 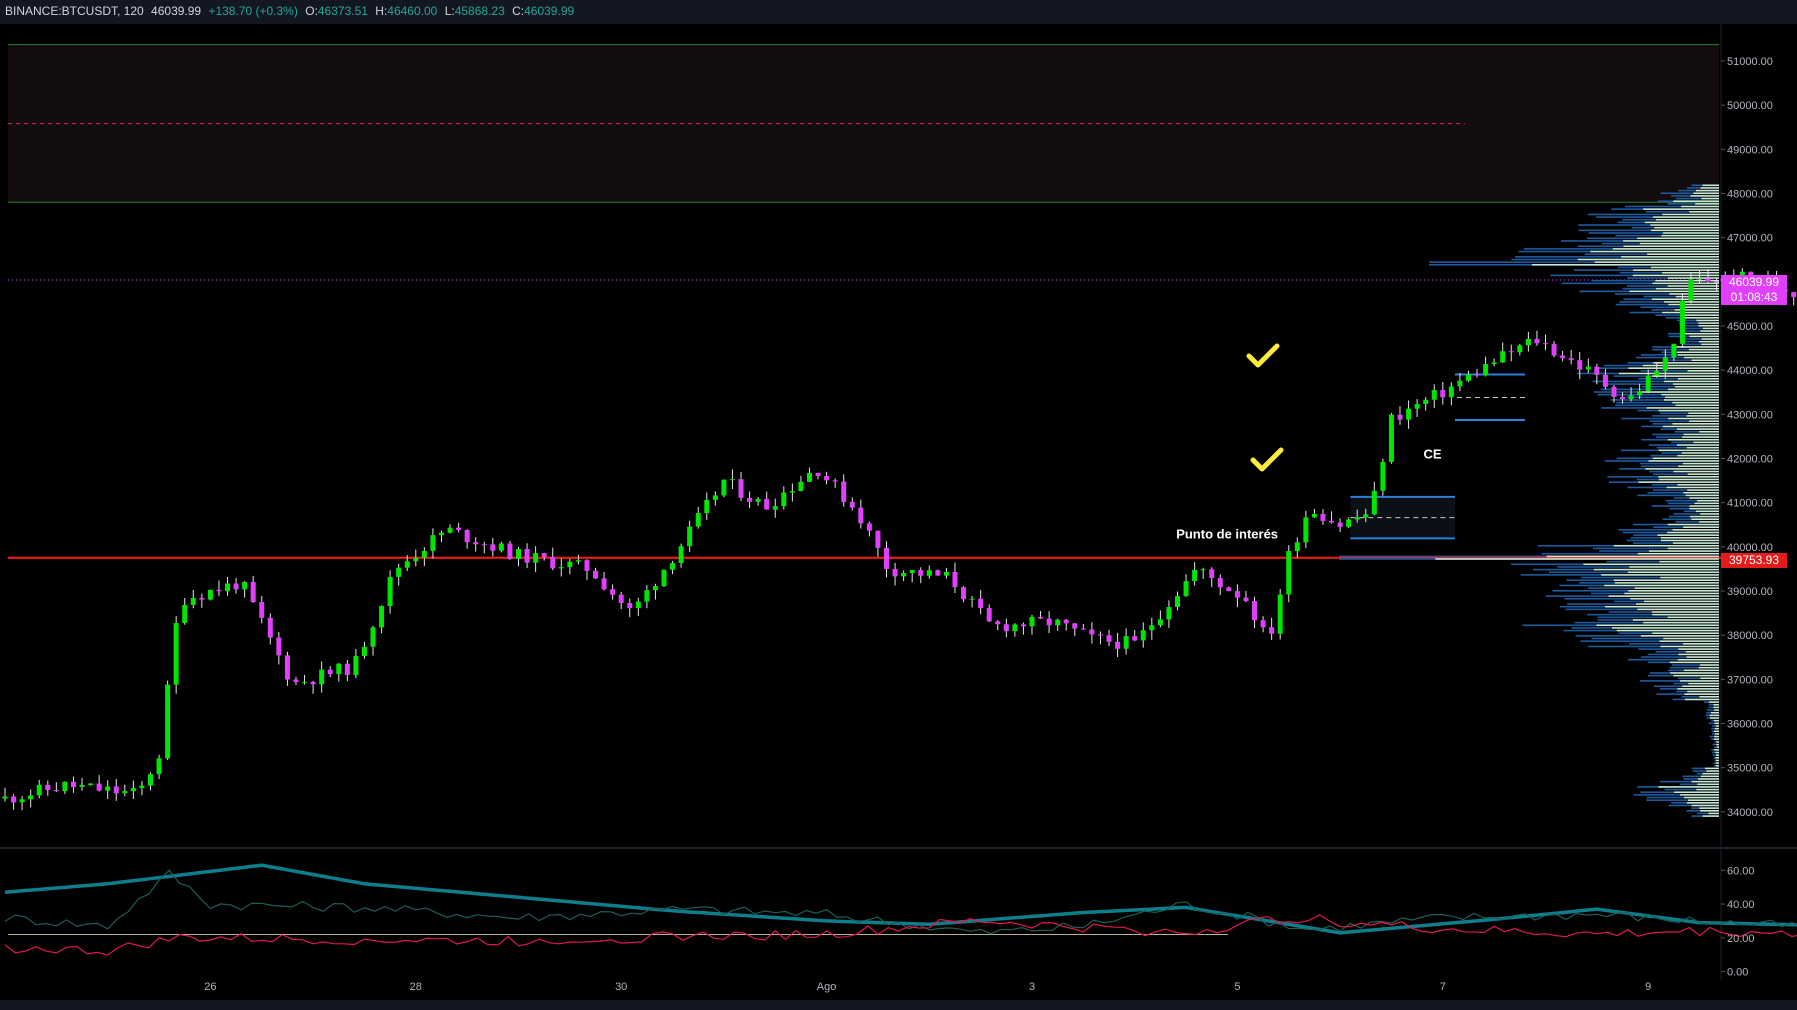 I want to click on bottom-strip, so click(x=898, y=1005).